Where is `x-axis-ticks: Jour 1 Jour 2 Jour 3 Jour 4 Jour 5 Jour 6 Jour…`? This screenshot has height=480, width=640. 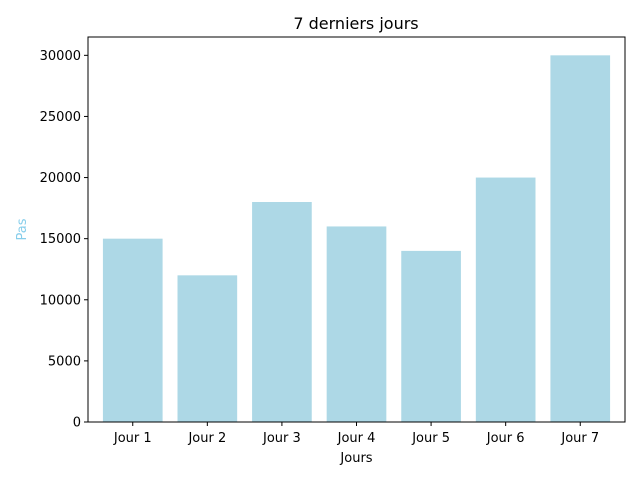 x-axis-ticks: Jour 1 Jour 2 Jour 3 Jour 4 Jour 5 Jour 6 Jour… is located at coordinates (356, 434).